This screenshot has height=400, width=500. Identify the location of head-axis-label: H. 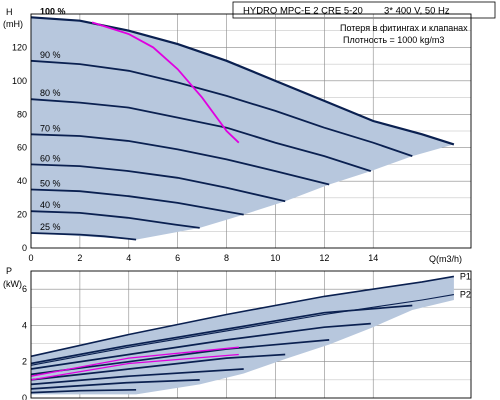
(9, 12).